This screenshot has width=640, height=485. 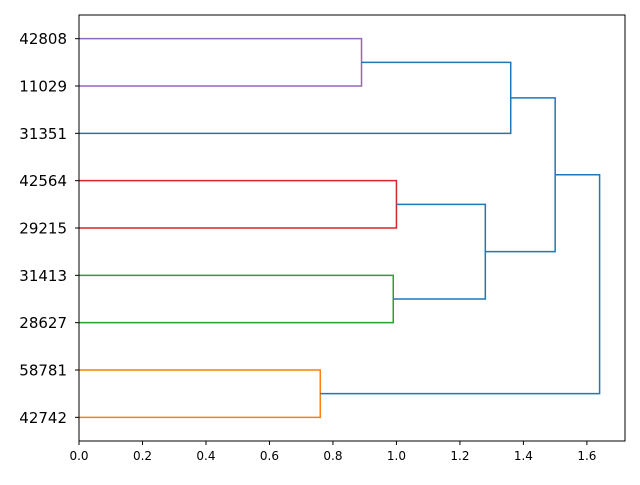 I want to click on leaf-label-31351: 31351, so click(x=43, y=134).